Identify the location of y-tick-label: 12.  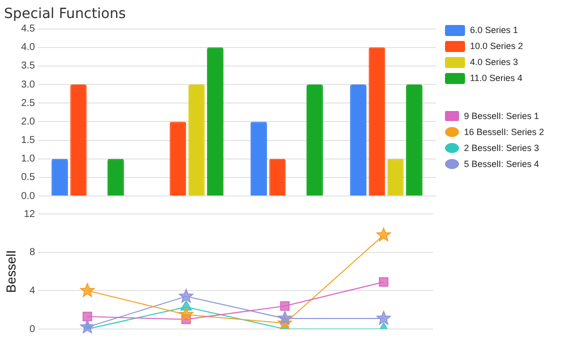
(30, 214).